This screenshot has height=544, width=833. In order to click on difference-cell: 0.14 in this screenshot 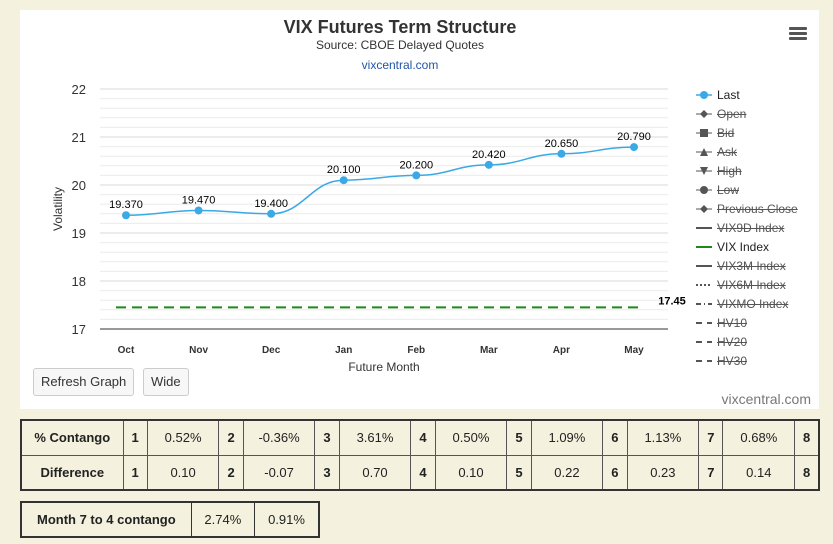, I will do `click(759, 472)`.